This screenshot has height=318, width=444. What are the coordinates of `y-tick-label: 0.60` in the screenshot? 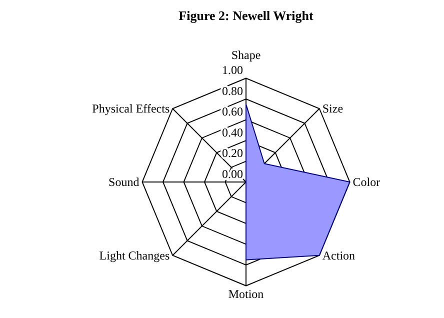 It's located at (232, 111).